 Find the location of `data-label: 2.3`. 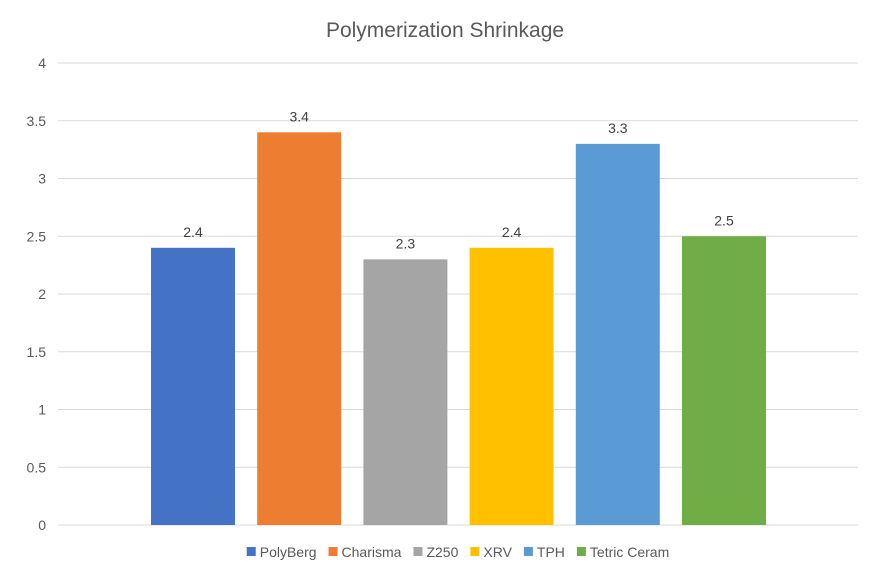

data-label: 2.3 is located at coordinates (406, 243).